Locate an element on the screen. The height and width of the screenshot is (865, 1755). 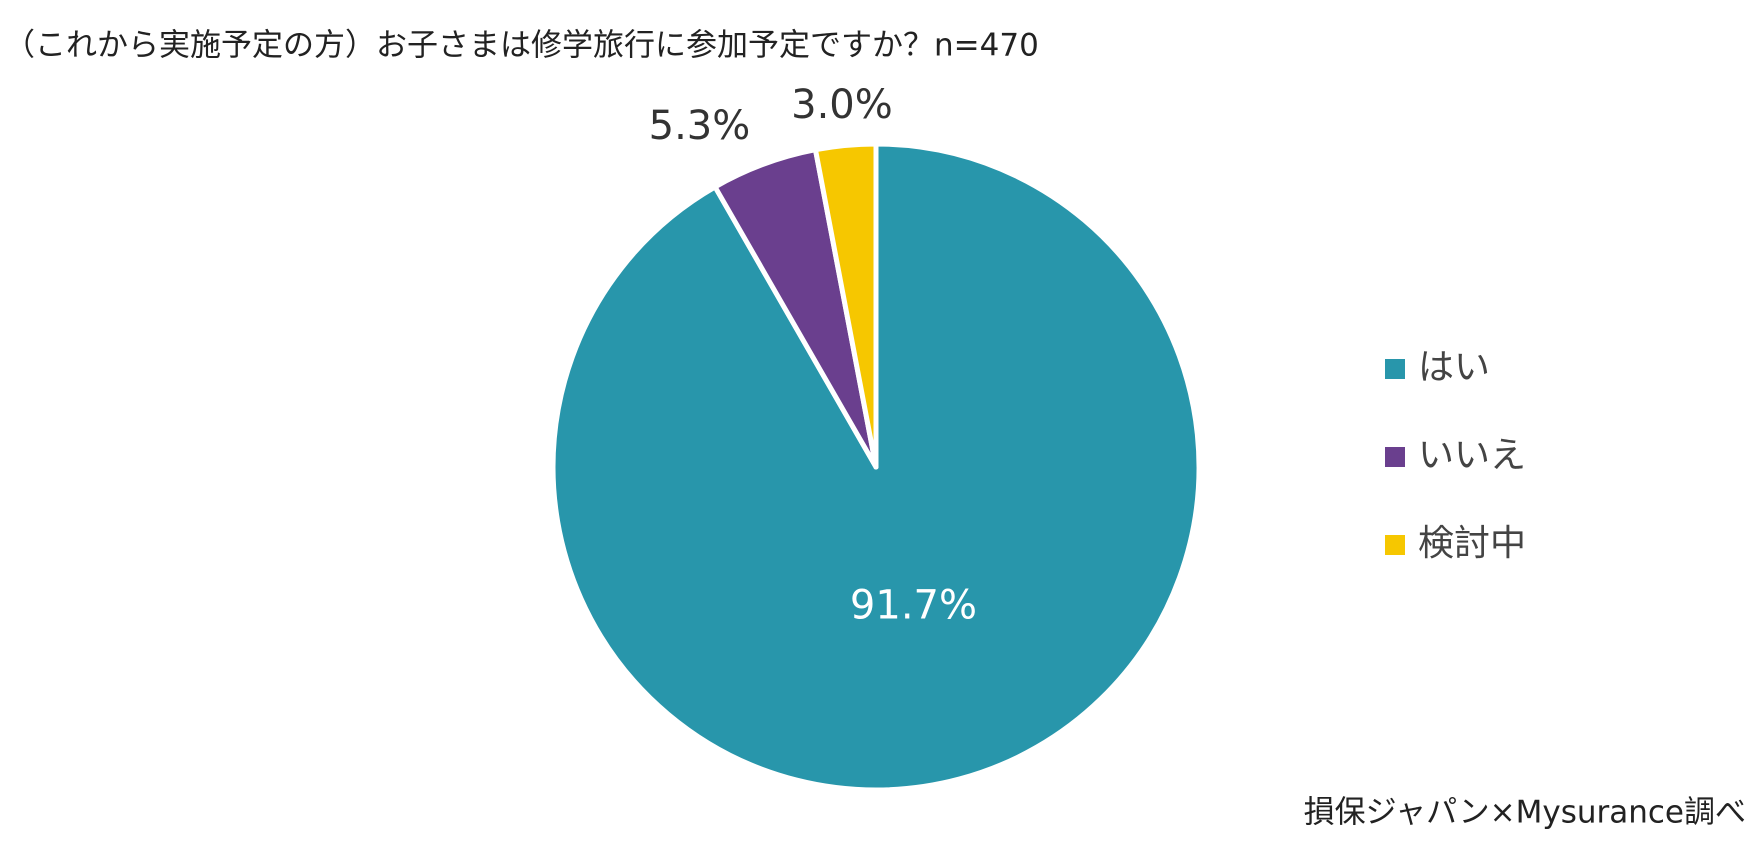
source-note: 損保ジャパン×Mysurance調べ is located at coordinates (1525, 813).